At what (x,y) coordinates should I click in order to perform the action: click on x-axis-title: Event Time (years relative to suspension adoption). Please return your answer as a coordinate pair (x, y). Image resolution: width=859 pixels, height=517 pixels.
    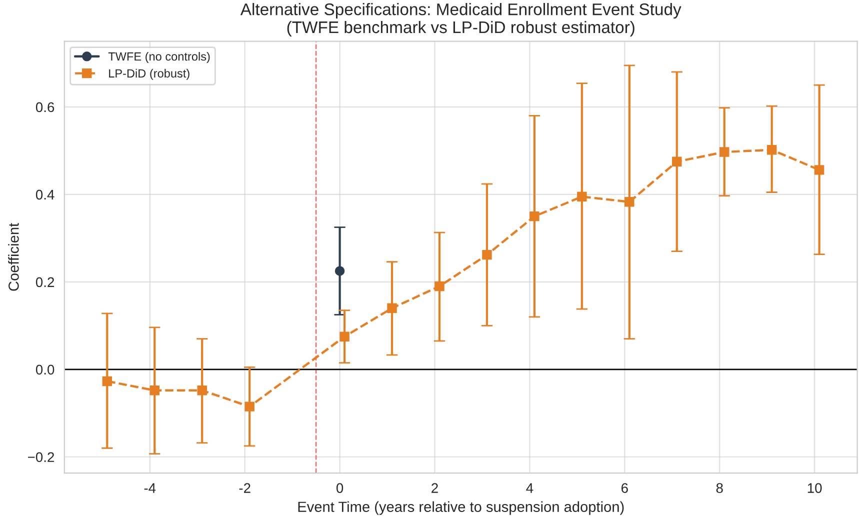
    Looking at the image, I should click on (461, 508).